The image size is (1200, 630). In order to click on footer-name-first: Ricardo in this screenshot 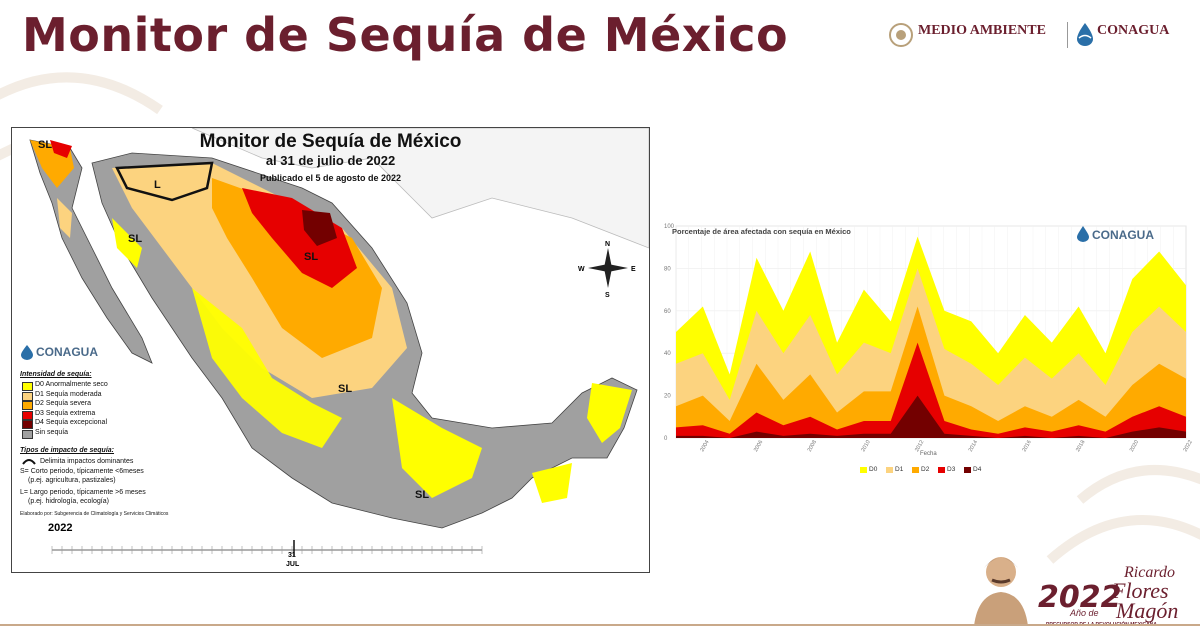, I will do `click(1149, 572)`.